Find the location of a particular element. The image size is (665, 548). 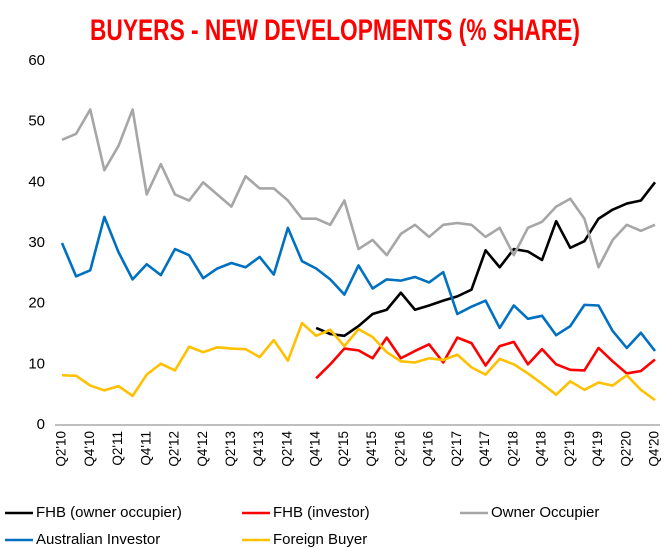

x-tick-label: Q4'19 is located at coordinates (597, 449).